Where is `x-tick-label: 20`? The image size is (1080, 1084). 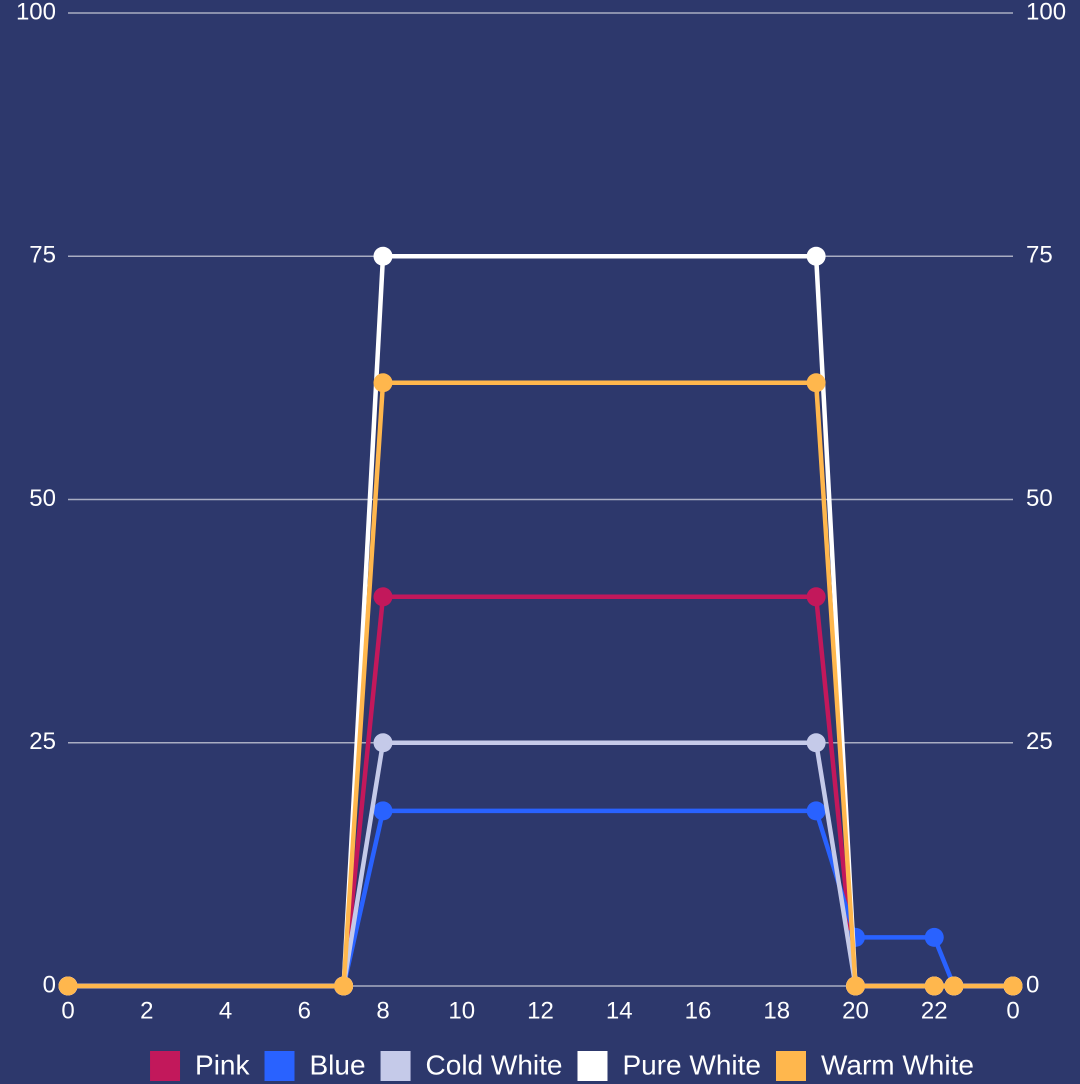 x-tick-label: 20 is located at coordinates (855, 1010).